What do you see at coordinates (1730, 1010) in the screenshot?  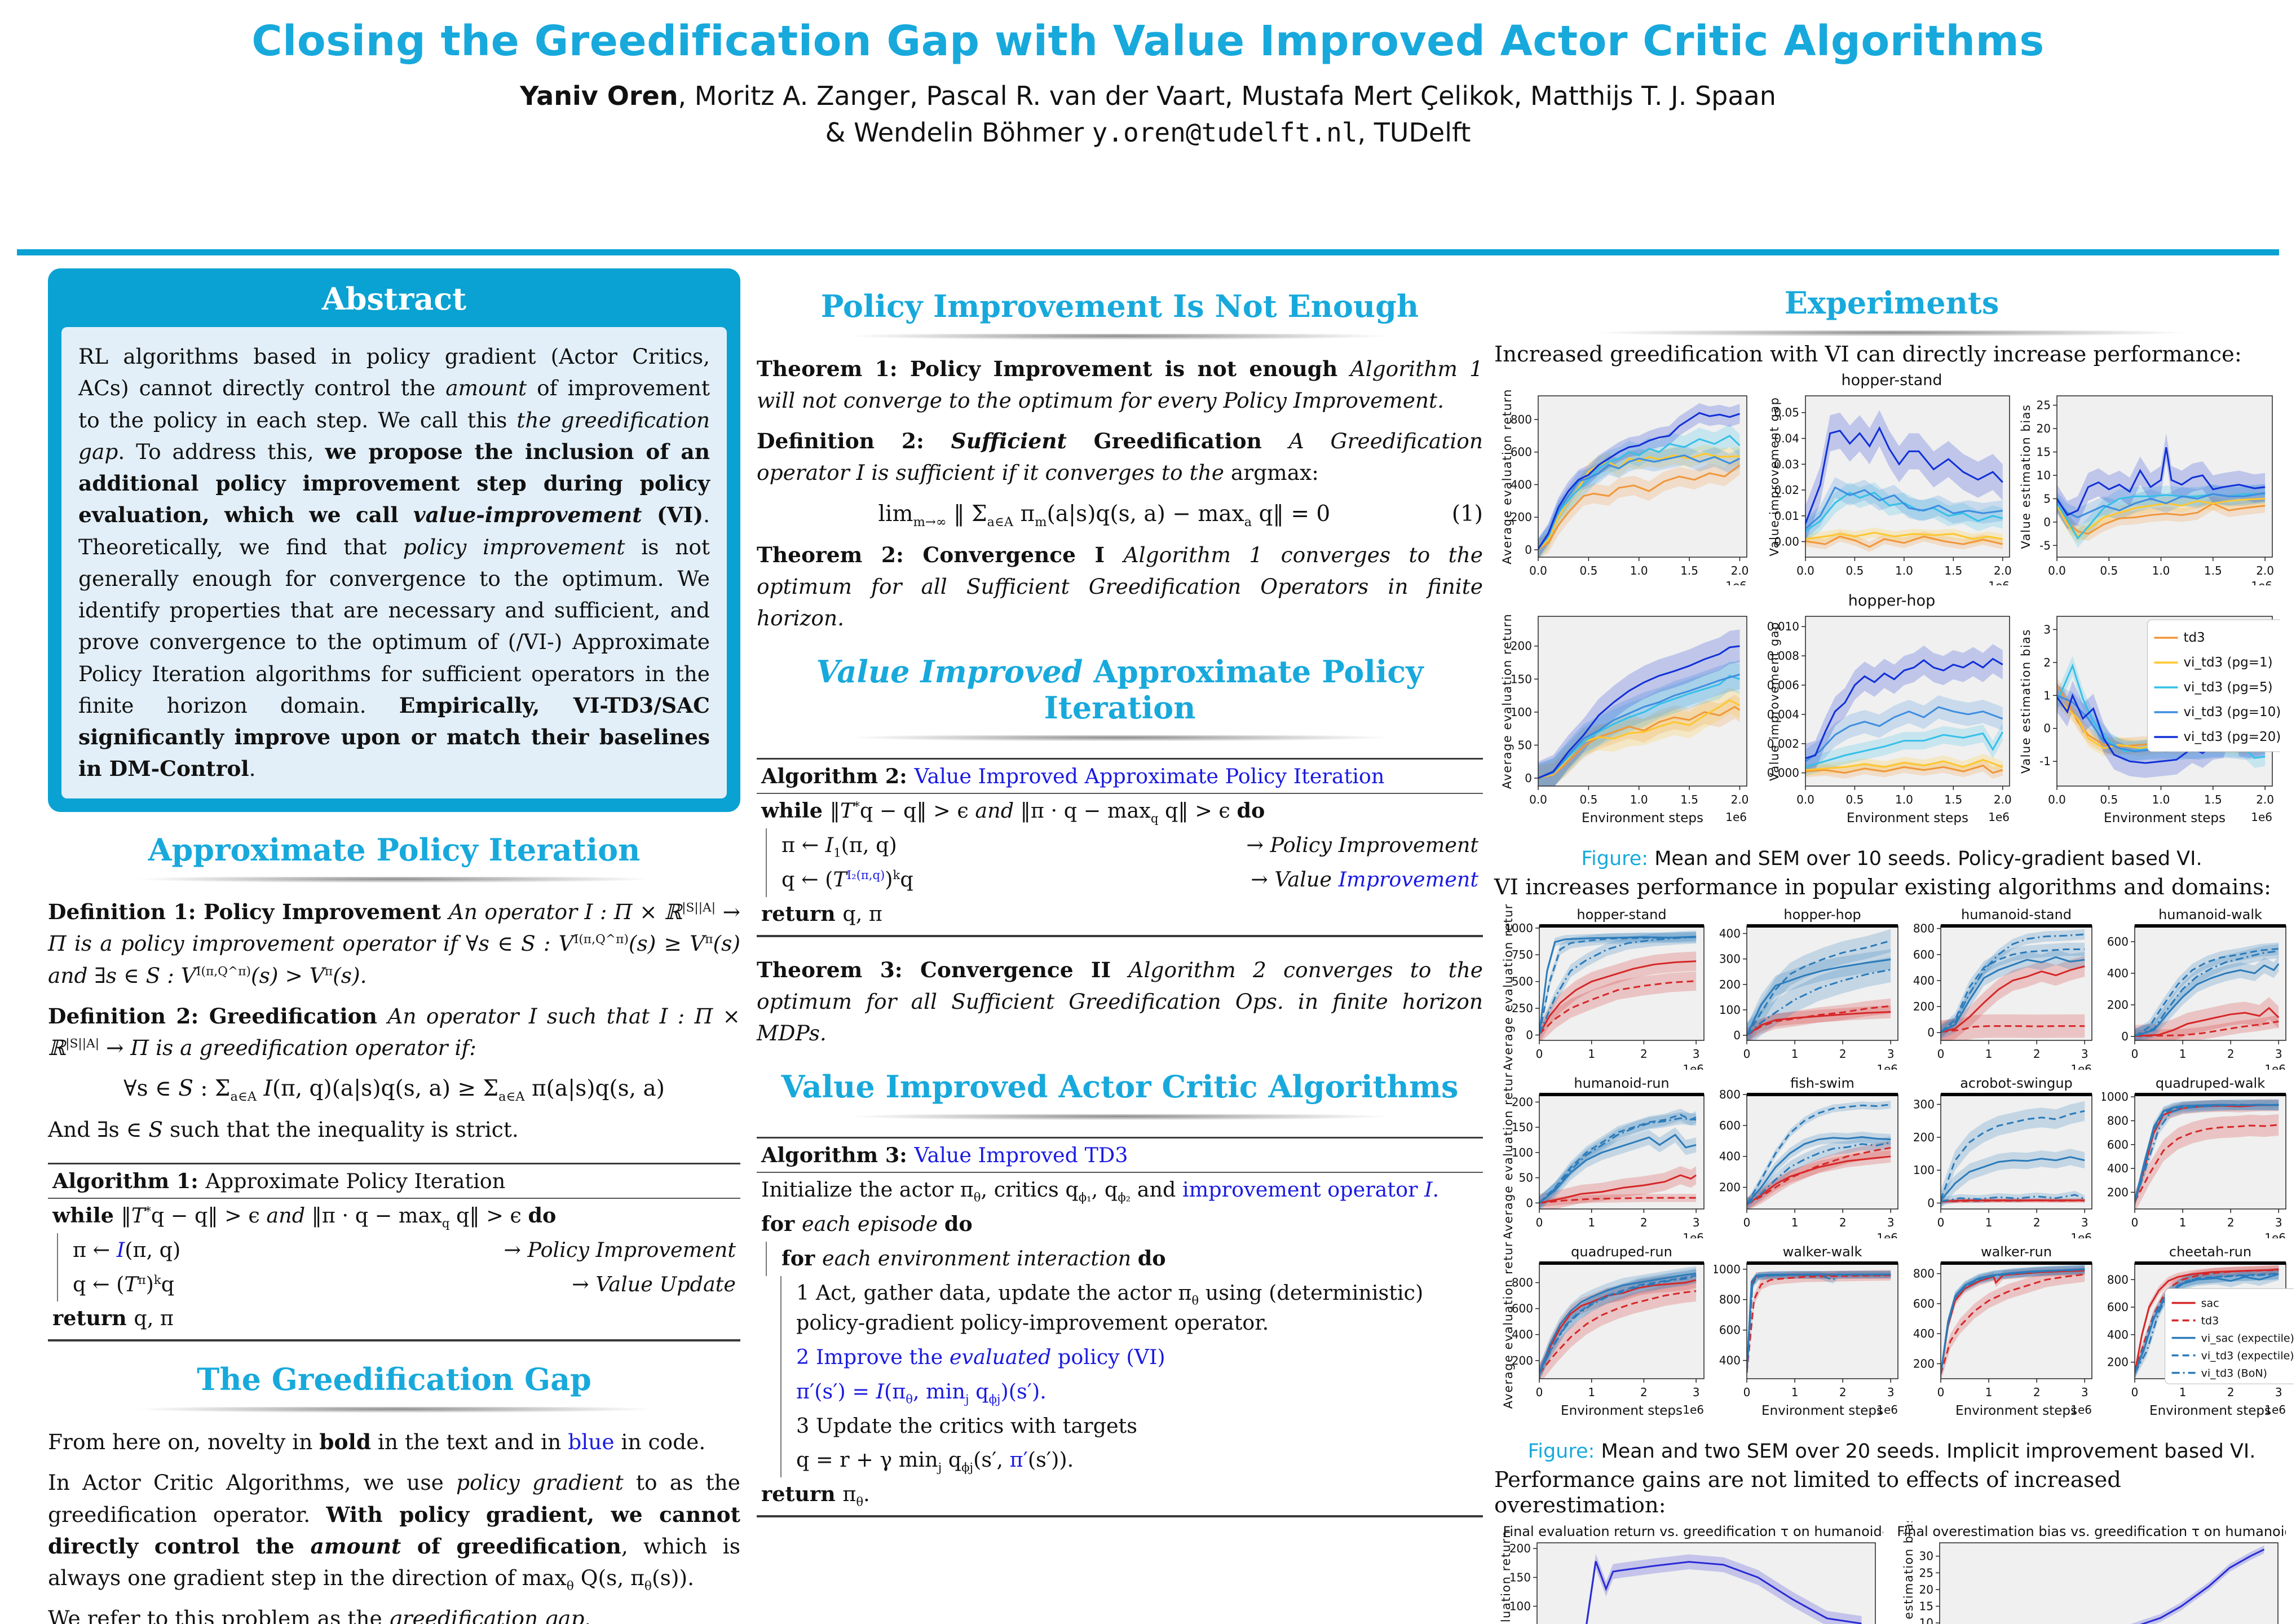 I see `svg-text: 100` at bounding box center [1730, 1010].